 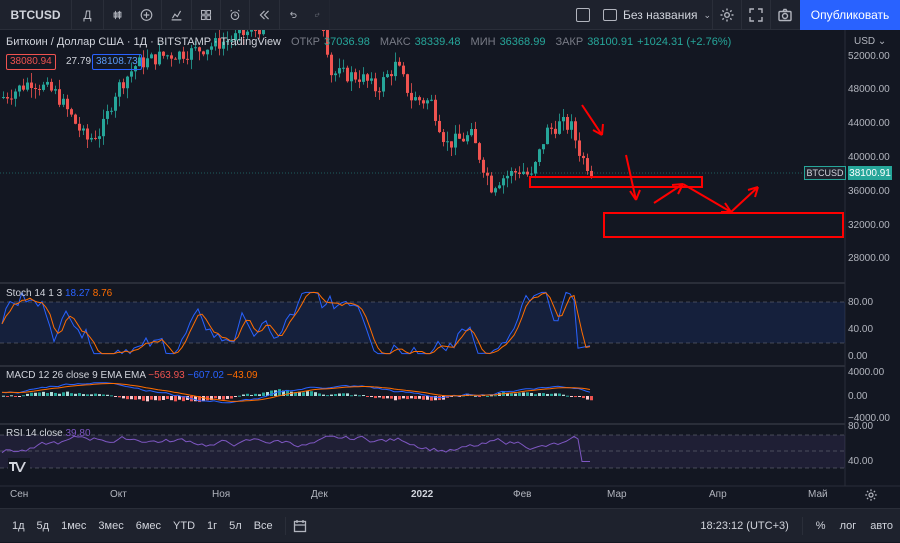 What do you see at coordinates (522, 494) in the screenshot?
I see `time-tick: Фев` at bounding box center [522, 494].